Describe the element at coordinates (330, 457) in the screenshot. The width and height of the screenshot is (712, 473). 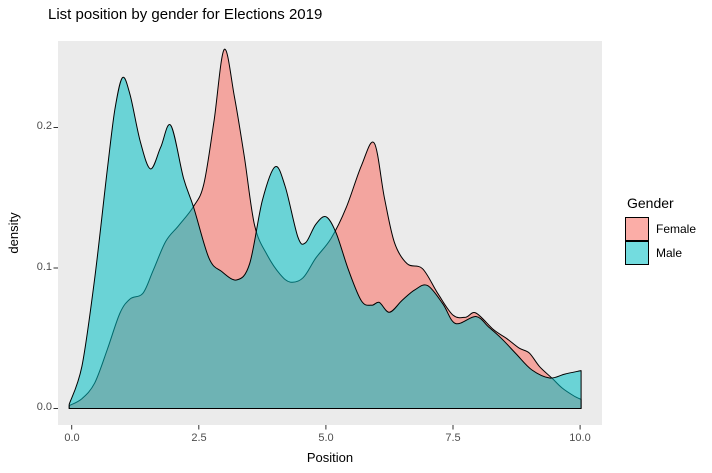
I see `x-axis-title: Position` at that location.